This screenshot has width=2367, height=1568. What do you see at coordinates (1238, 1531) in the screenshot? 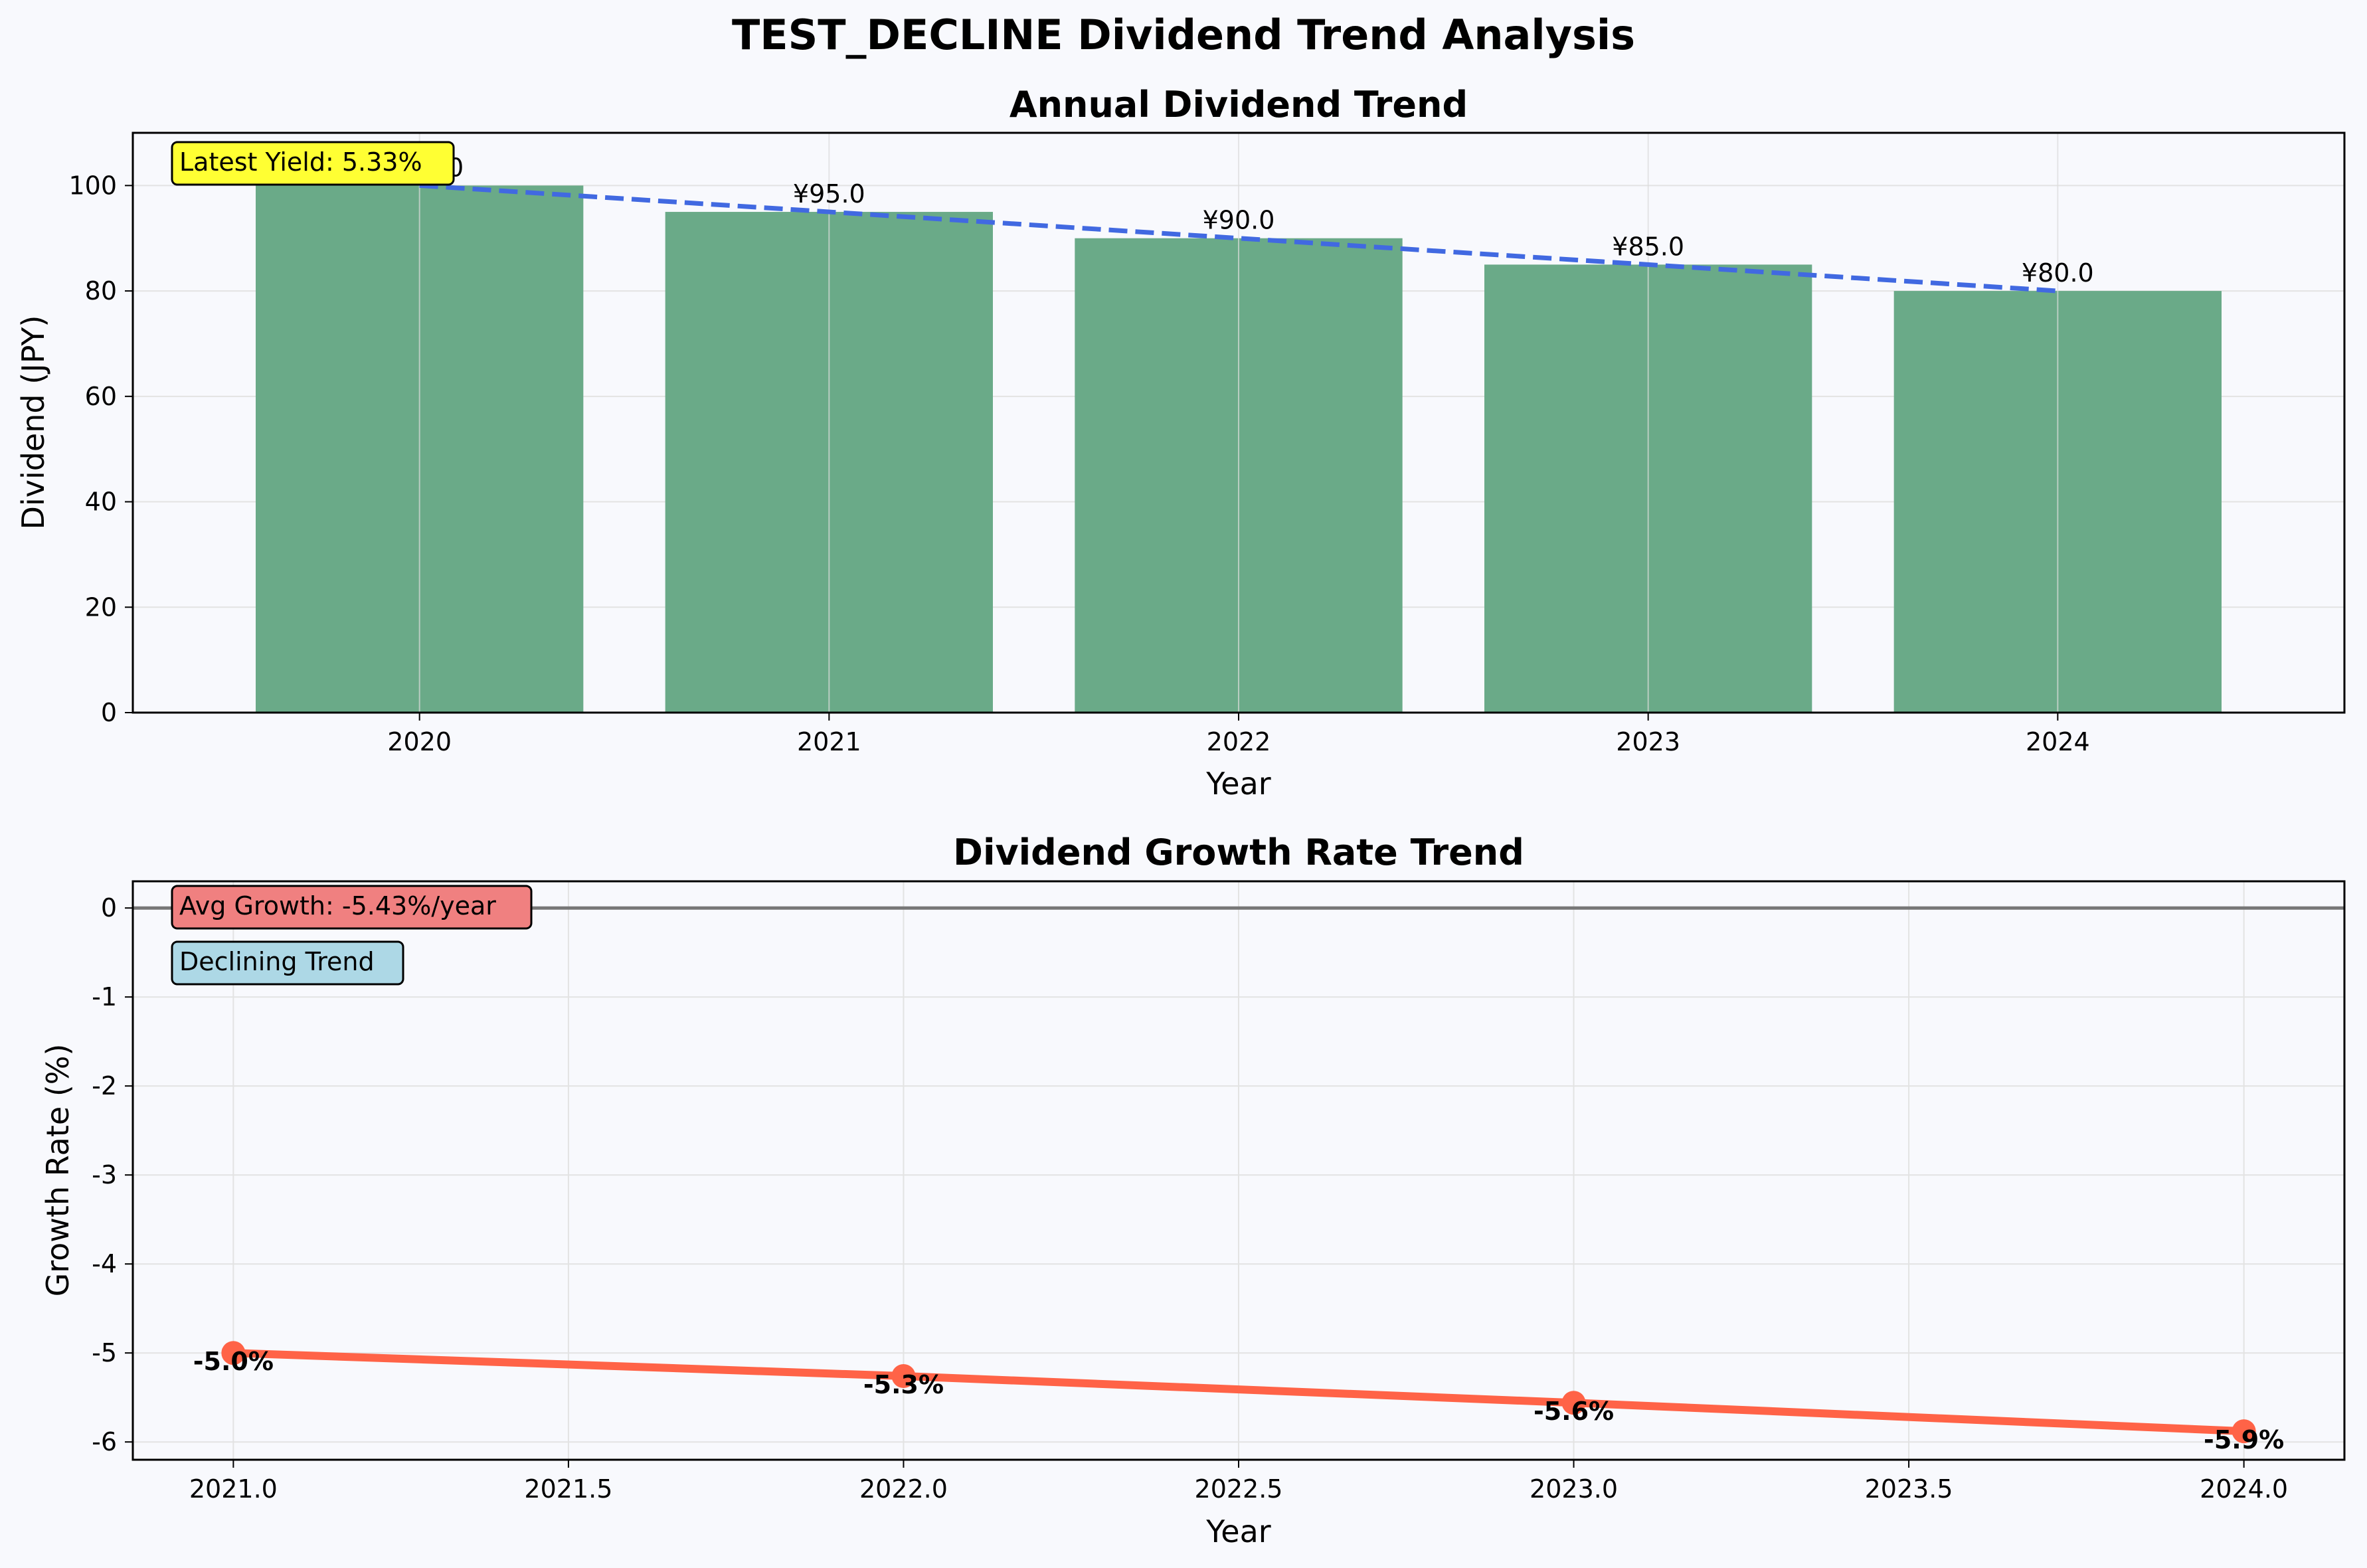
I see `line-x-axis-label: Year` at bounding box center [1238, 1531].